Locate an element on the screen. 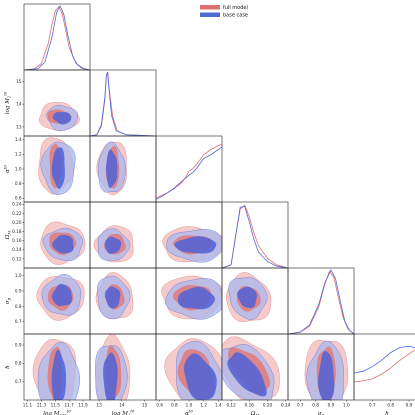 This screenshot has width=415, height=415. panel-alpha-alpha is located at coordinates (189, 169).